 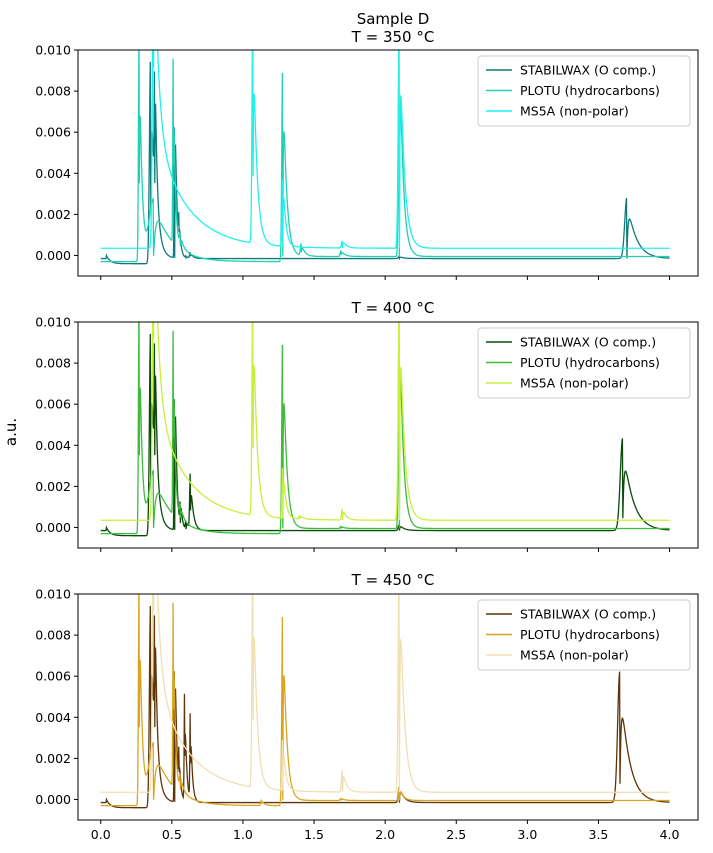 What do you see at coordinates (393, 580) in the screenshot?
I see `panel-title: T = 450 °C` at bounding box center [393, 580].